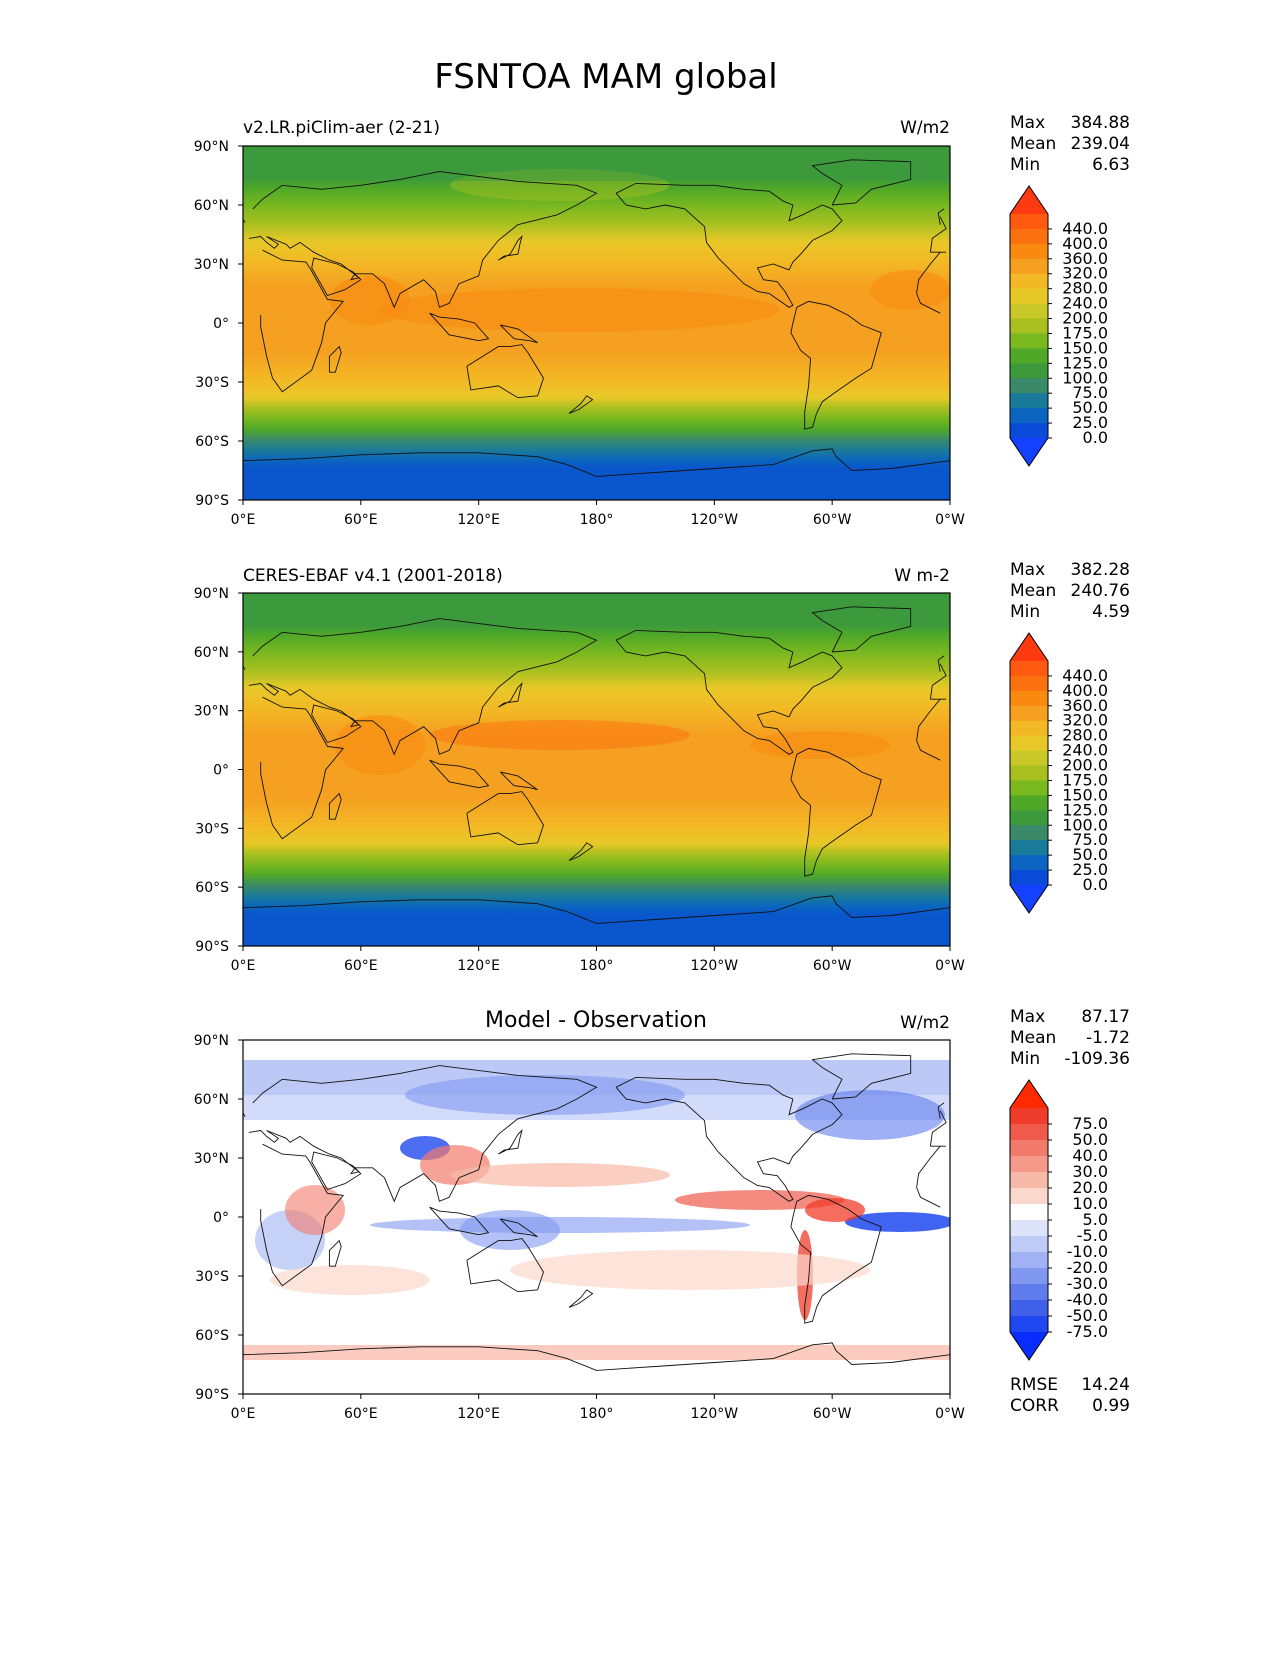 The height and width of the screenshot is (1654, 1275). What do you see at coordinates (1085, 720) in the screenshot?
I see `colorbar-tick-label: 320.0` at bounding box center [1085, 720].